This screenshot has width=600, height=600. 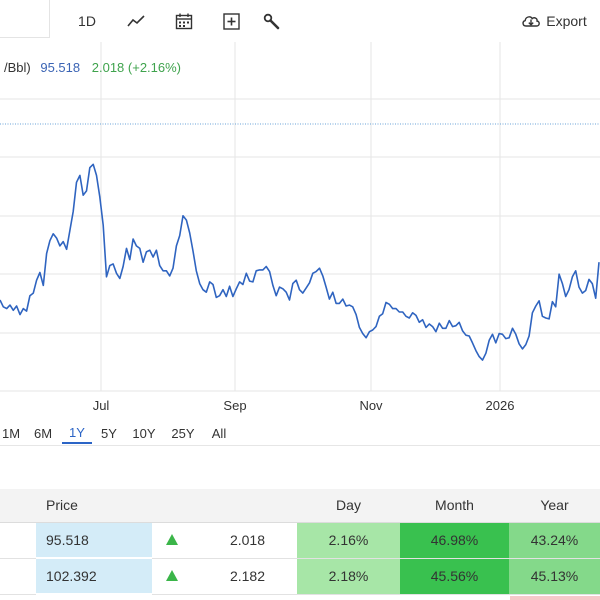 I want to click on year-change-cell: 43.24%, so click(x=554, y=540).